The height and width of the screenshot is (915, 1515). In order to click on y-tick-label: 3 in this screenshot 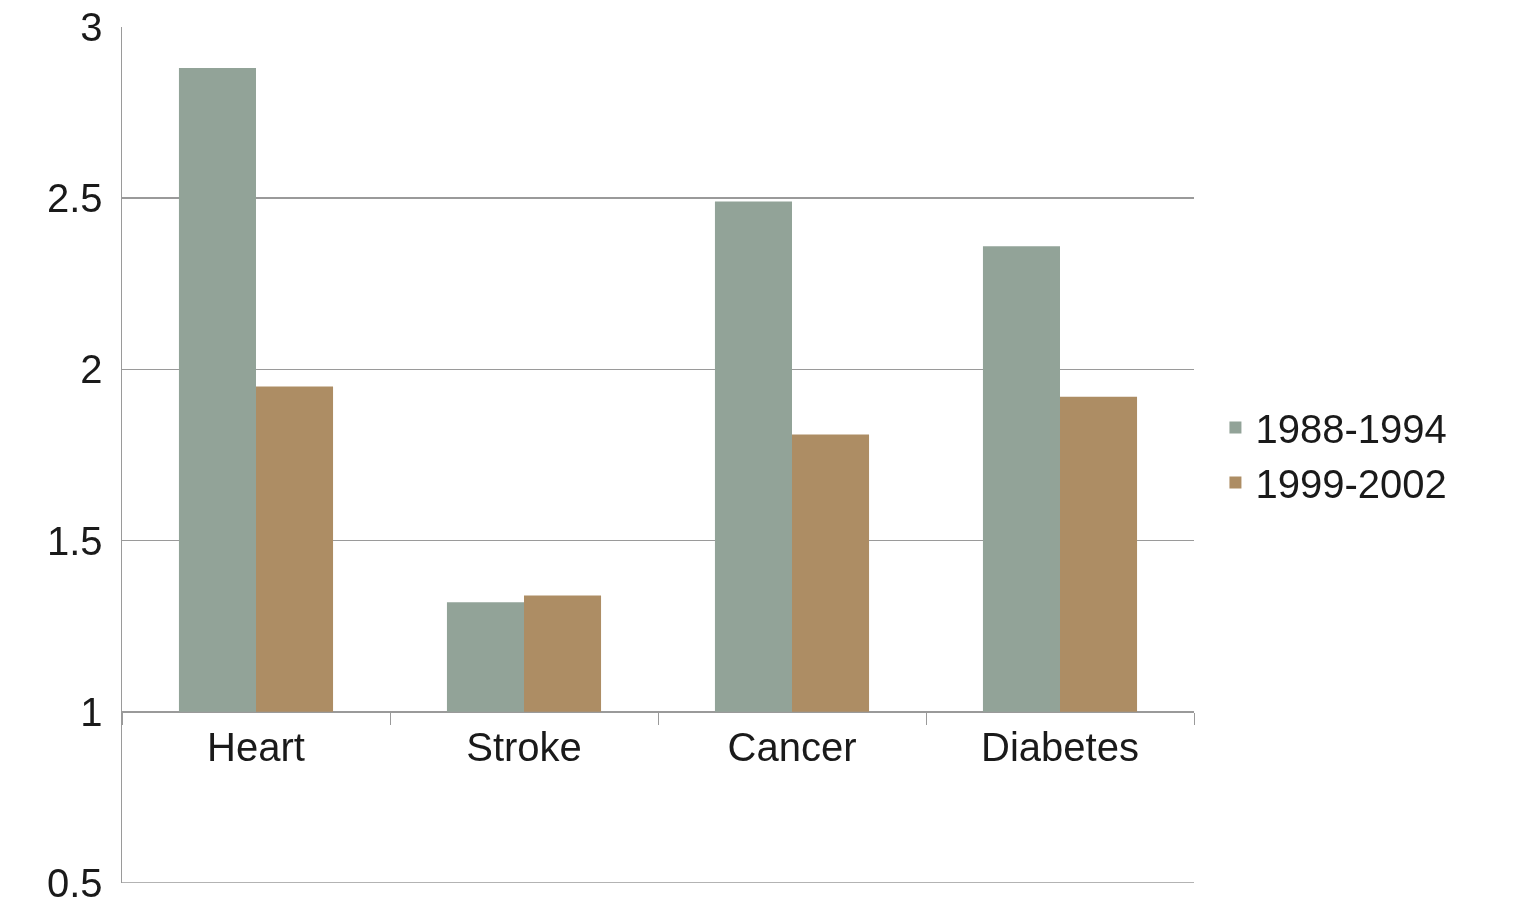, I will do `click(91, 27)`.